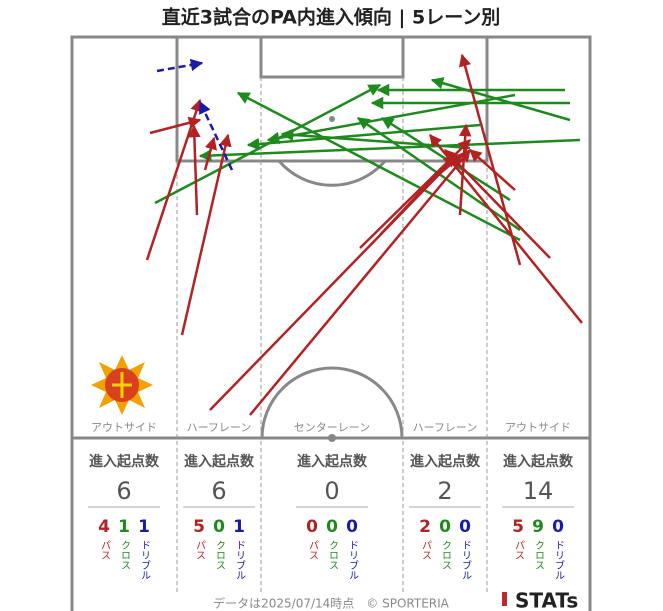 This screenshot has width=663, height=611. Describe the element at coordinates (444, 491) in the screenshot. I see `total: 2` at that location.